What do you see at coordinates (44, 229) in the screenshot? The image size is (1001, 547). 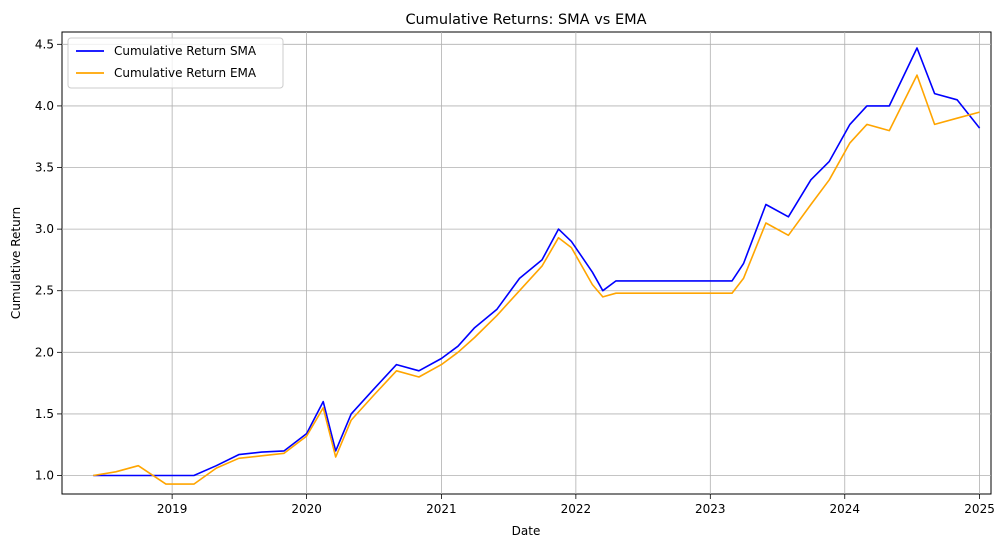 I see `y-tick-label: 3.0` at bounding box center [44, 229].